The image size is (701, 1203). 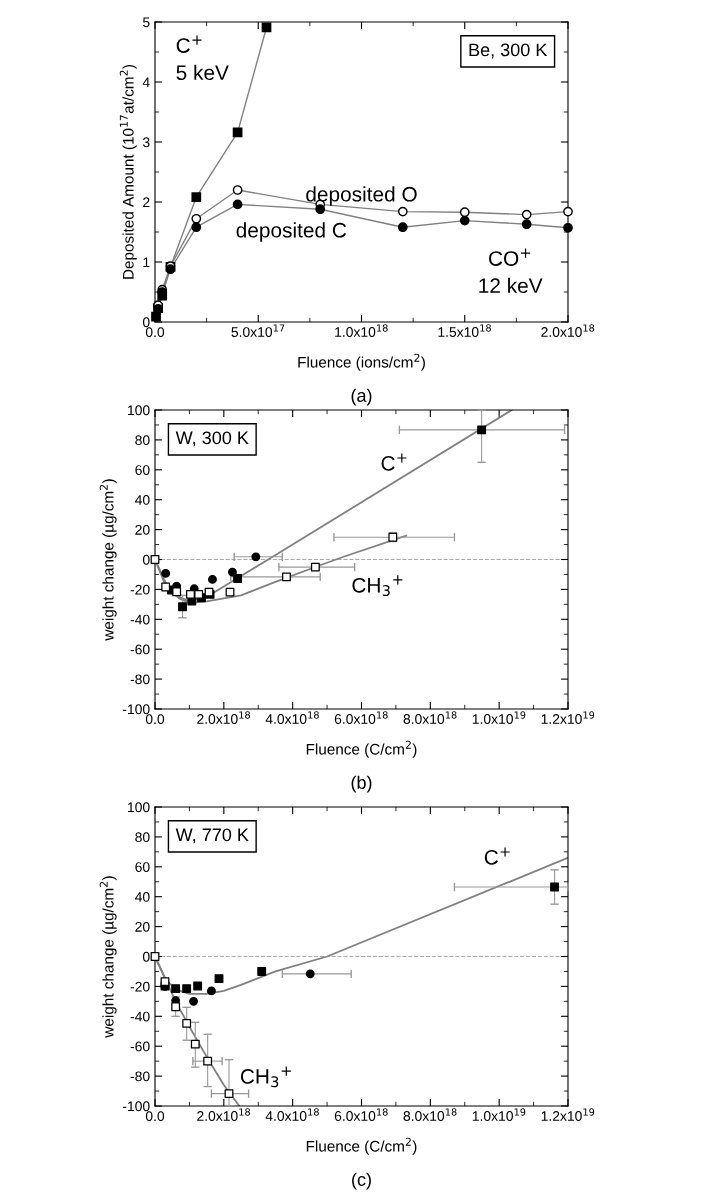 I want to click on x-tick-label: 1.0x10$^{18}$, so click(x=361, y=330).